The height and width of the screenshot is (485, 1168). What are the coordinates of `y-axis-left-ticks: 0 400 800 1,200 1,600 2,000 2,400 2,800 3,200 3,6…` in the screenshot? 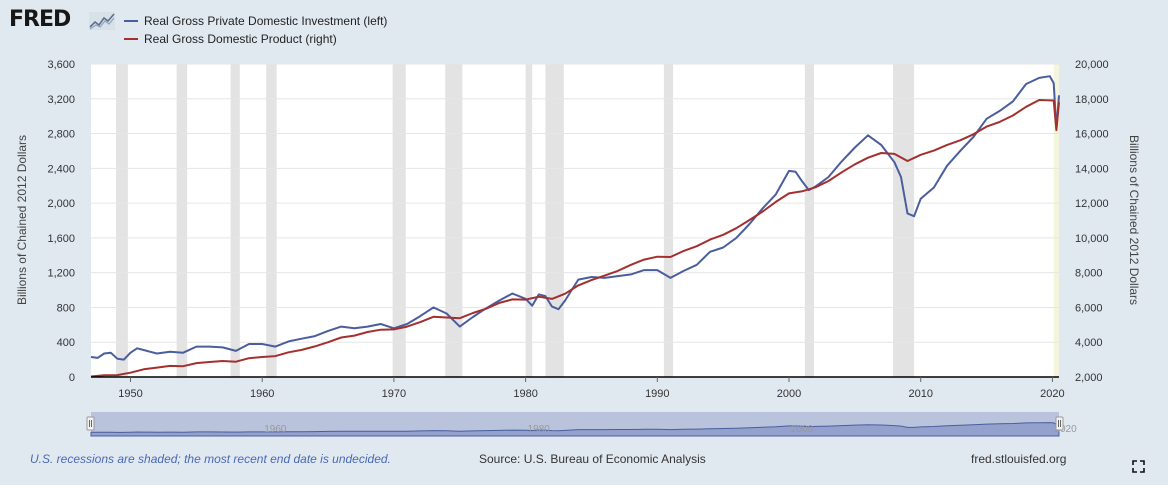 It's located at (61, 221).